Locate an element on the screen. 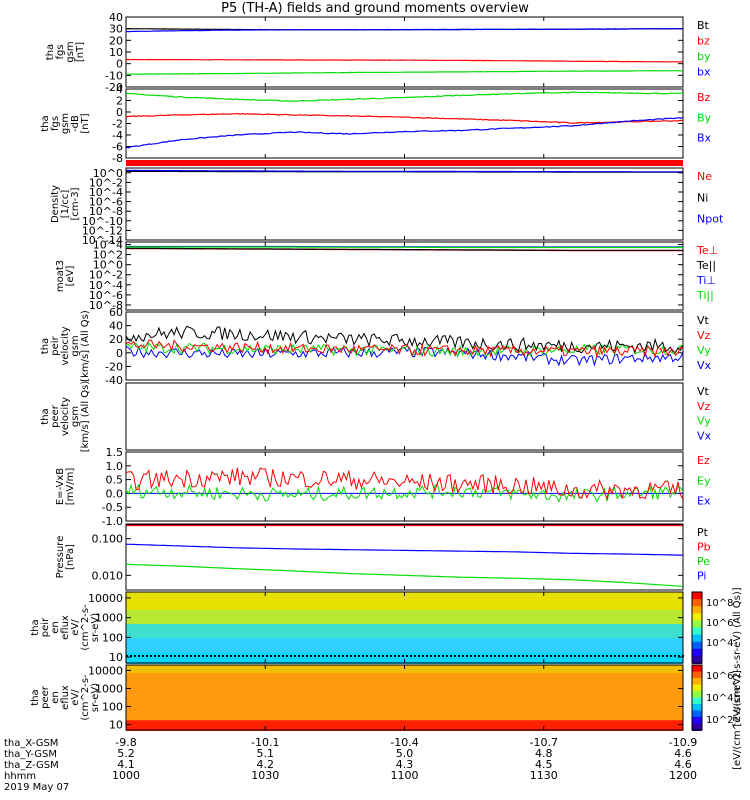  panel-5-legend-0: Vt is located at coordinates (703, 320).